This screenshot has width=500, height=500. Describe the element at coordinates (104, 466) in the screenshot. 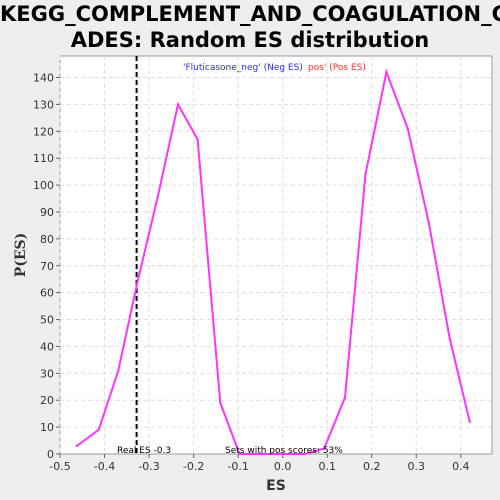

I see `x-tick-label: -0.4` at that location.